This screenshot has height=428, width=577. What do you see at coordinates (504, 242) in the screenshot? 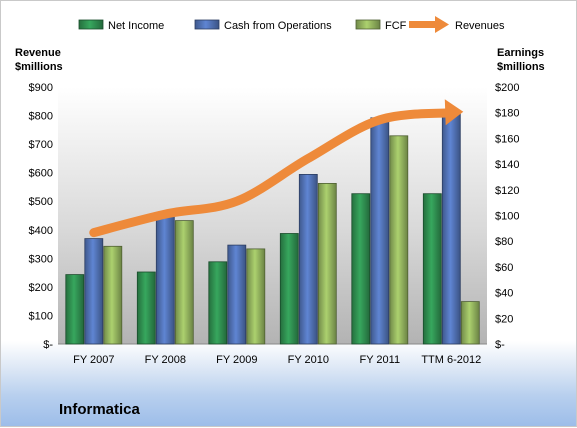
I see `right-tick-label-4: $80` at bounding box center [504, 242].